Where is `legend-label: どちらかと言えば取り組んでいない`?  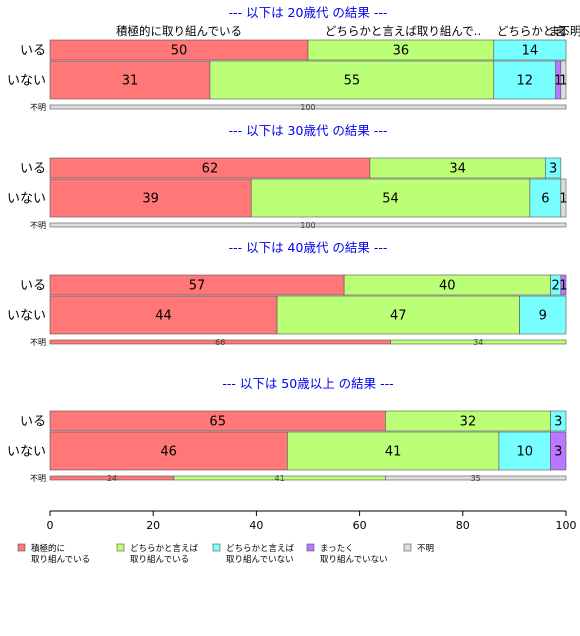
legend-label: どちらかと言えば取り組んでいない is located at coordinates (260, 554).